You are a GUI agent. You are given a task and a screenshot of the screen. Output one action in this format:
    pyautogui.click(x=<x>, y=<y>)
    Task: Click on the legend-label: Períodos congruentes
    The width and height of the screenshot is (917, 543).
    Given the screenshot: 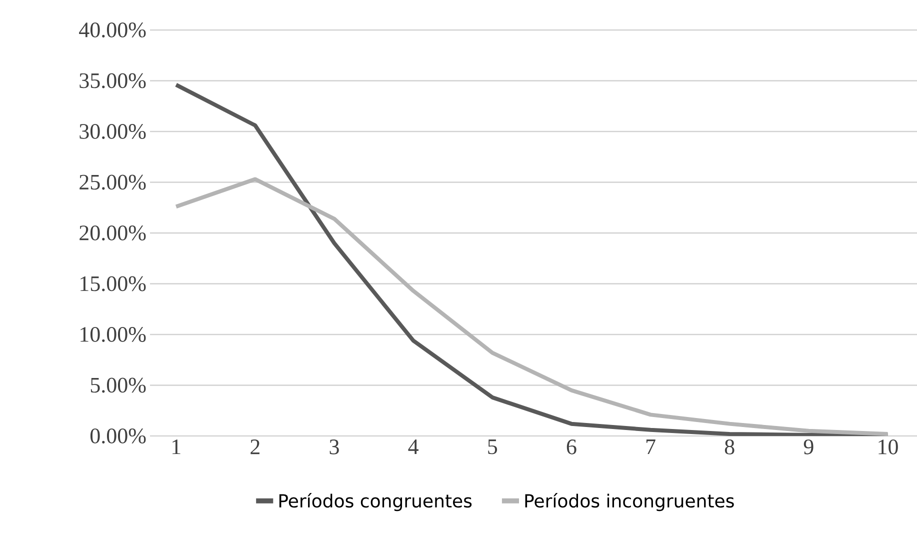 What is the action you would take?
    pyautogui.click(x=375, y=502)
    